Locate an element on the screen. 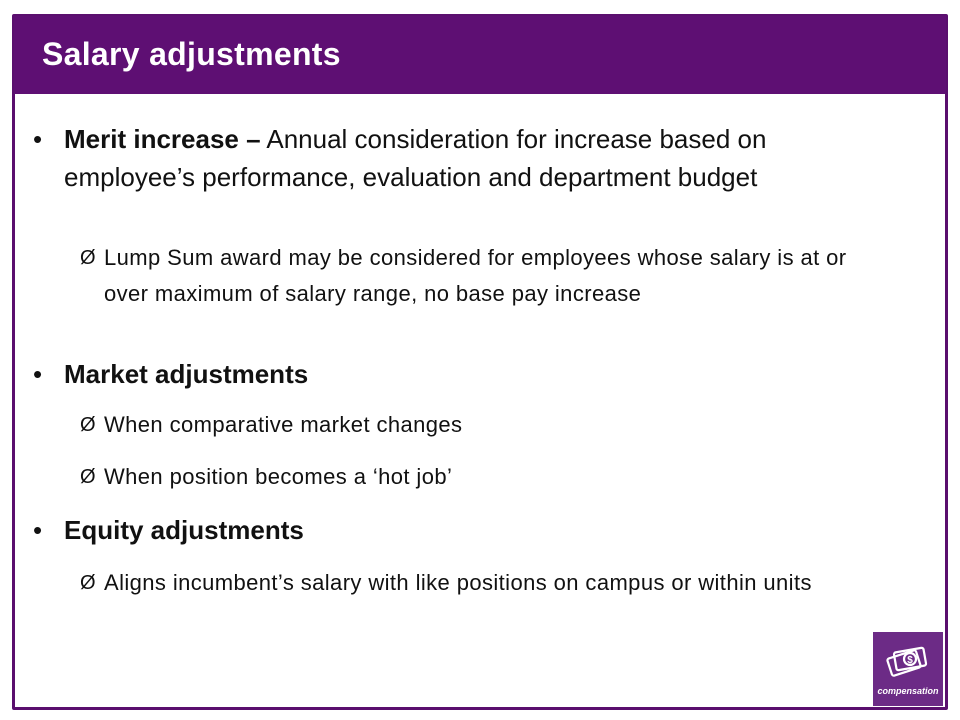 Image resolution: width=960 pixels, height=720 pixels. bullet-term: Market adjustments is located at coordinates (186, 374).